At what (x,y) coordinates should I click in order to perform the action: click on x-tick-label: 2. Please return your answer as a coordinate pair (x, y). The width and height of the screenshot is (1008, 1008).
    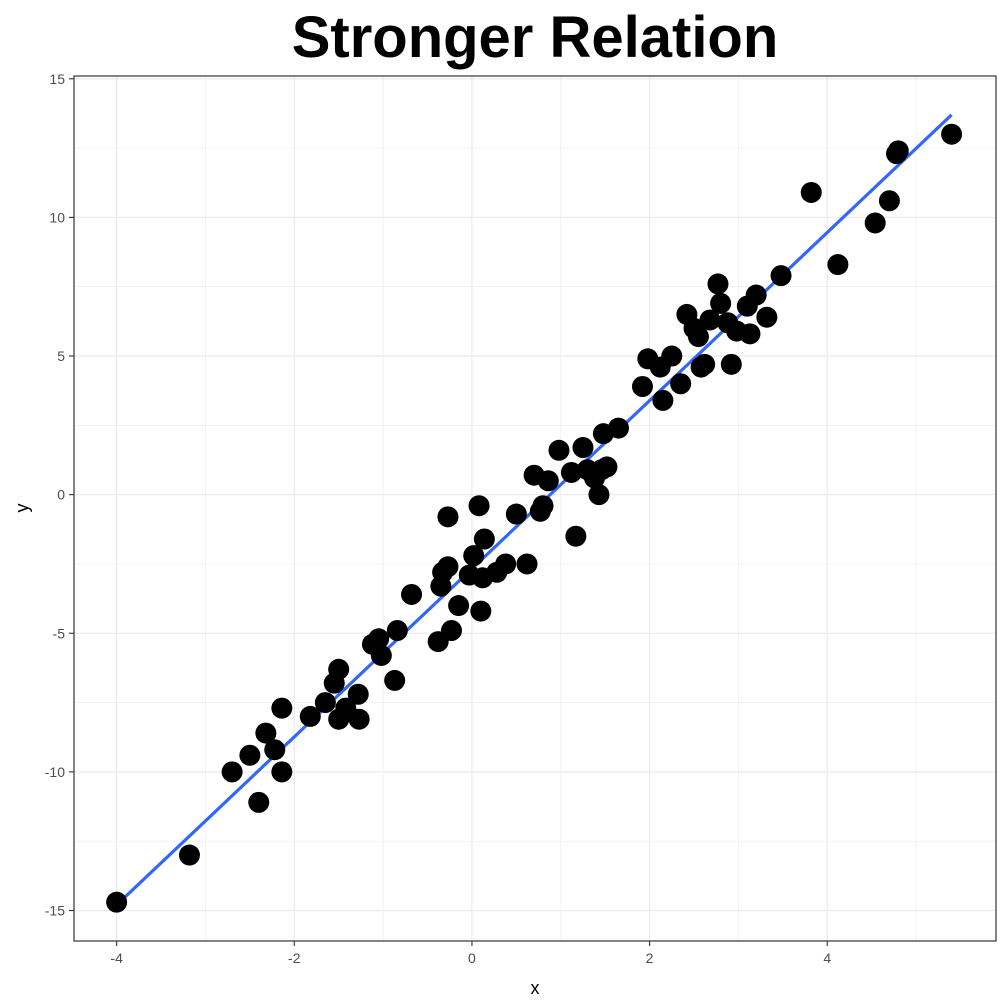
    Looking at the image, I should click on (650, 958).